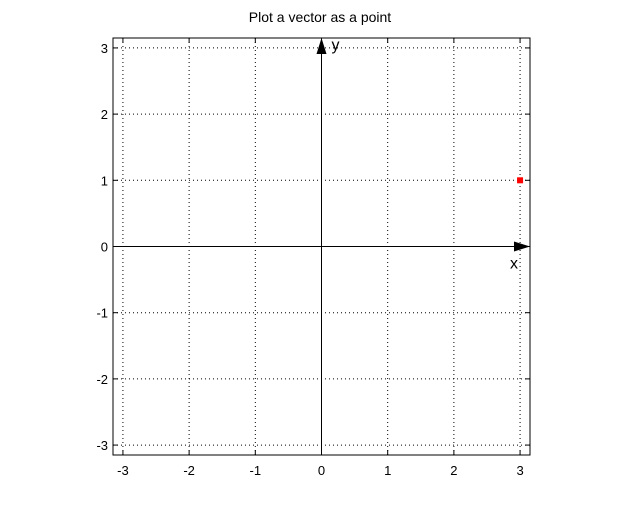 This screenshot has height=512, width=620. I want to click on y-tick-label: -2, so click(102, 379).